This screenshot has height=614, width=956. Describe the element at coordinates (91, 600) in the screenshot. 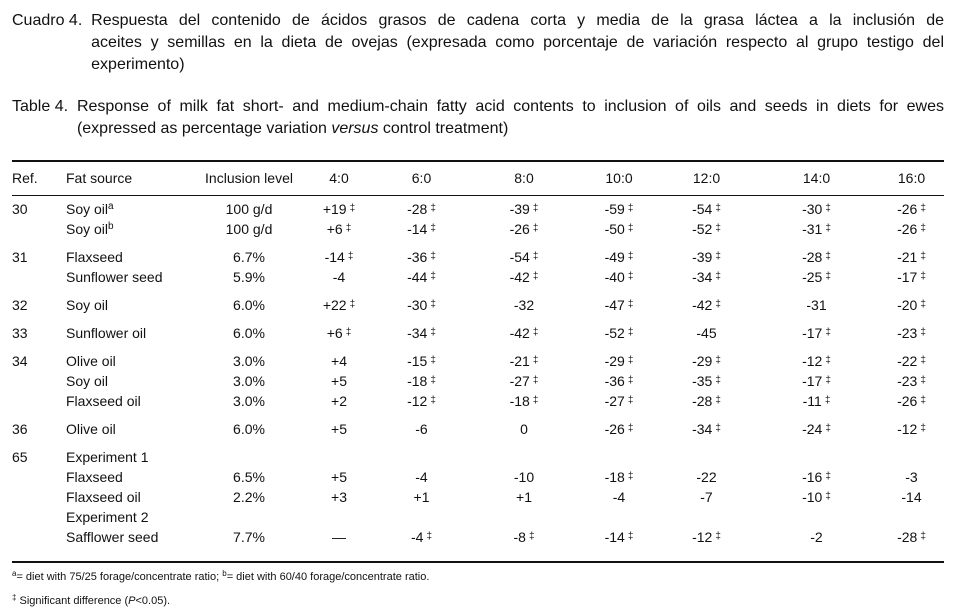

I see `footnote-significance: ‡ Significant difference (P<0.05).` at that location.